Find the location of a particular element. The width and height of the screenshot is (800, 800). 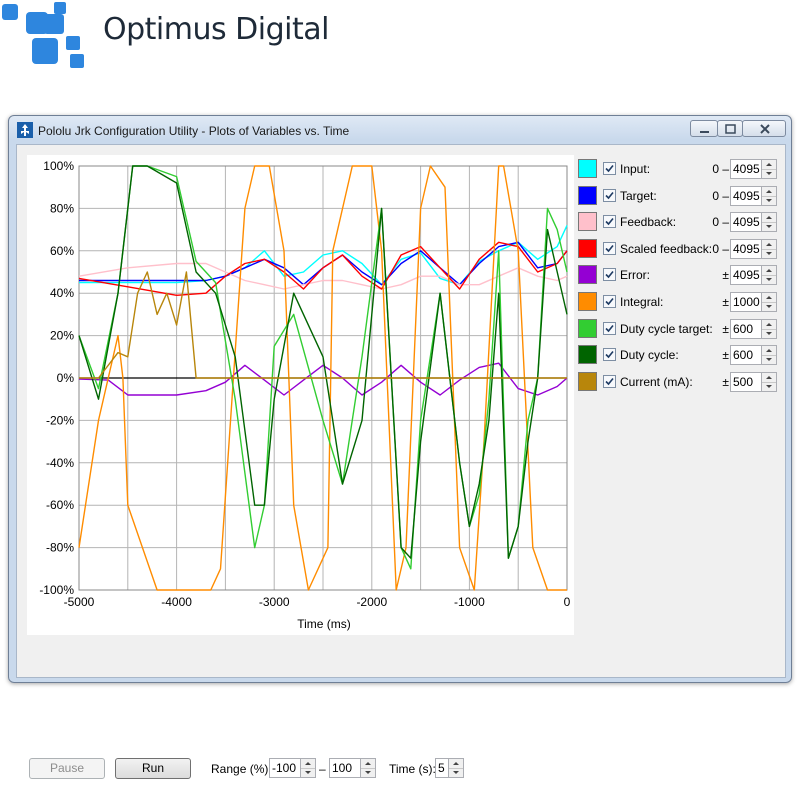

legend-scale-input: 500 is located at coordinates (746, 381).